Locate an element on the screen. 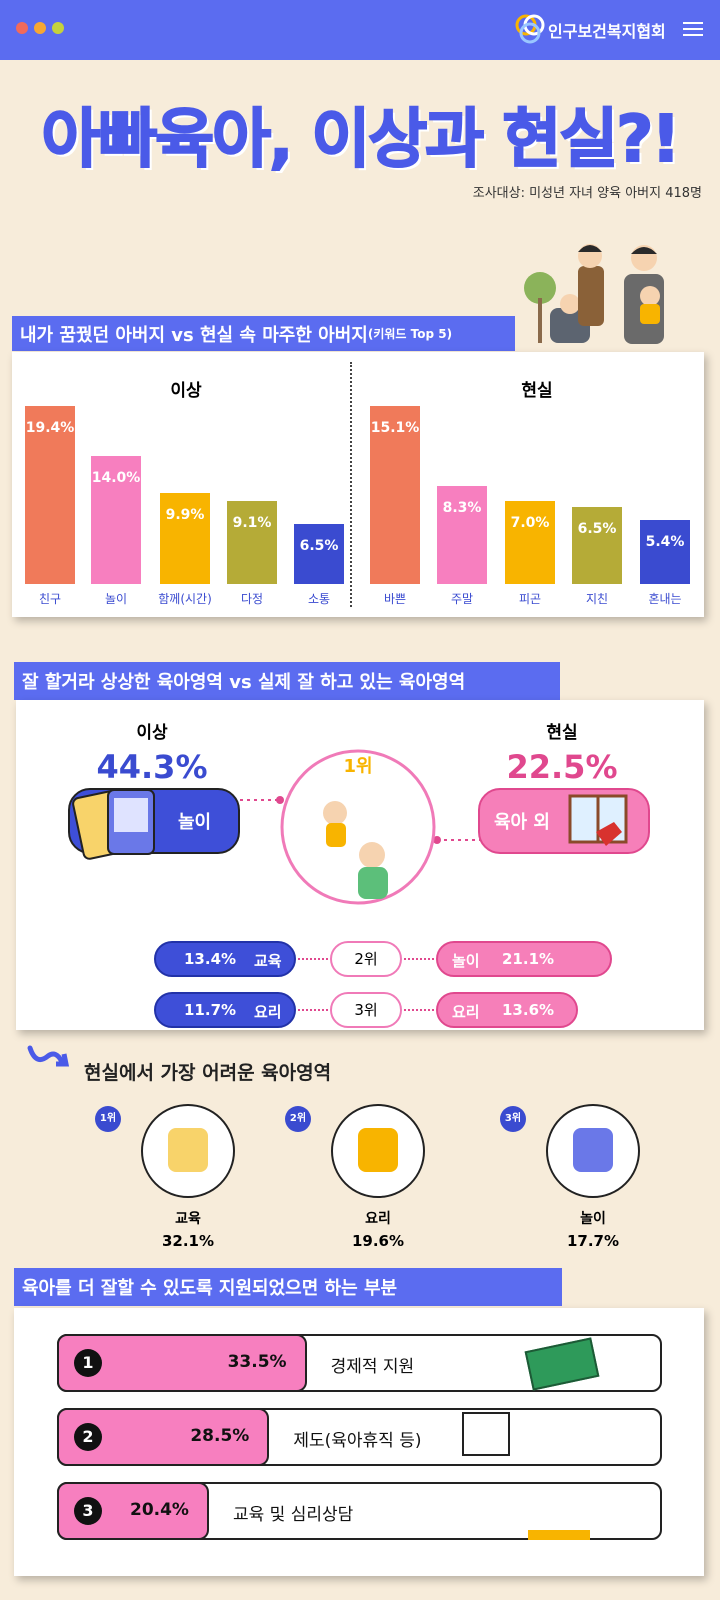 The height and width of the screenshot is (1600, 720). section-label: 잘 할거라 상상한 육아영역 vs 실제 잘 하고 있는 육아영역 is located at coordinates (287, 681).